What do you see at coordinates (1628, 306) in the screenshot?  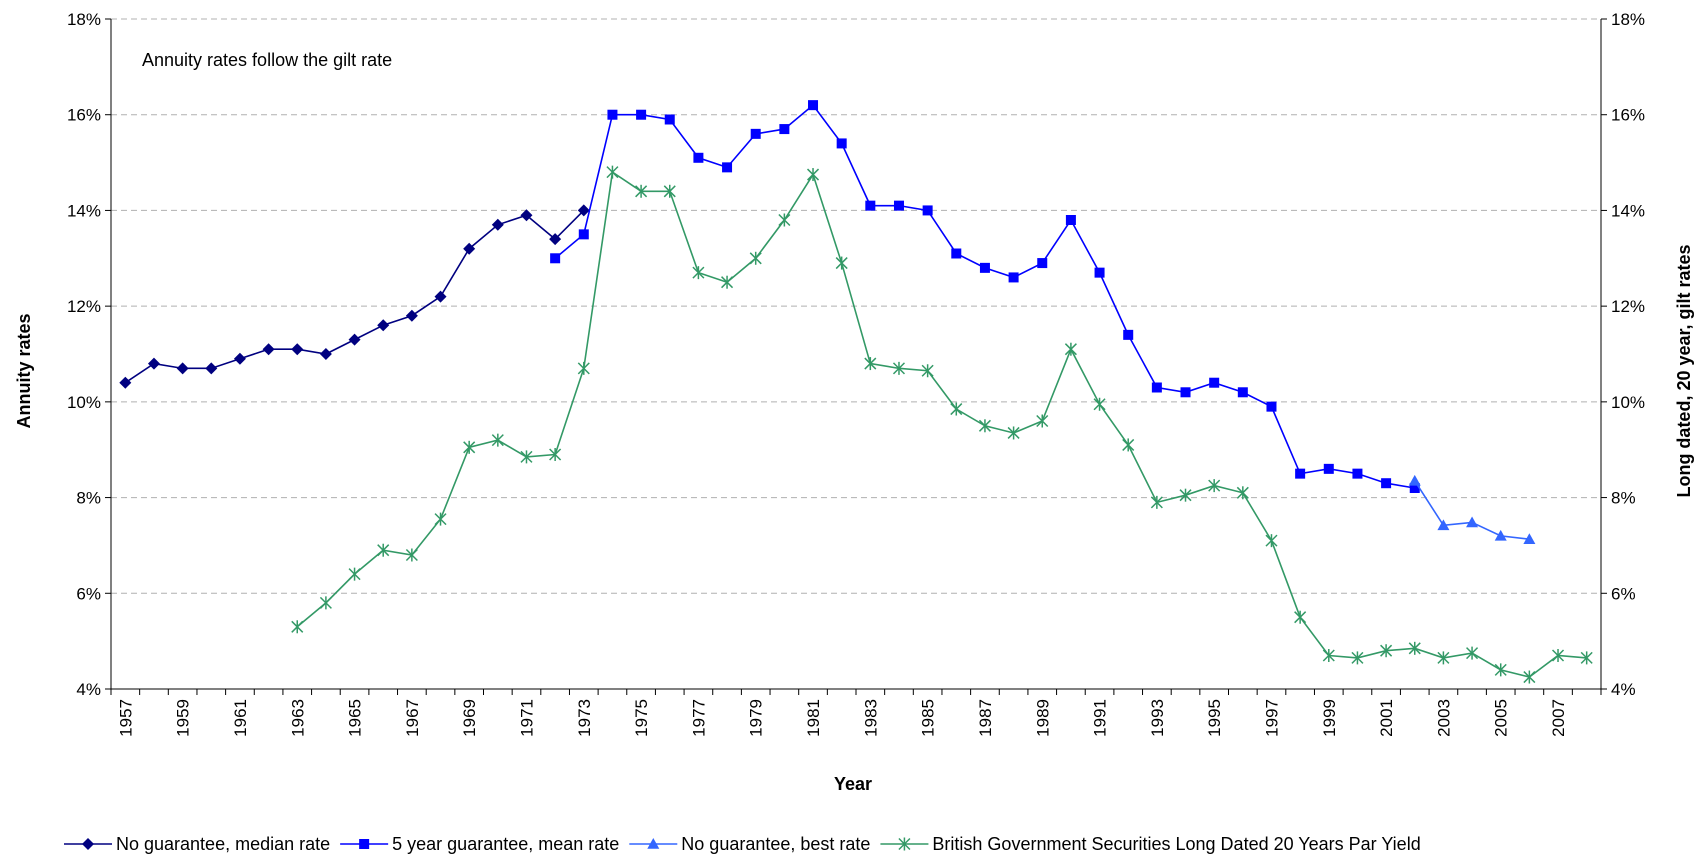 I see `y-tick-label-right: 12%` at bounding box center [1628, 306].